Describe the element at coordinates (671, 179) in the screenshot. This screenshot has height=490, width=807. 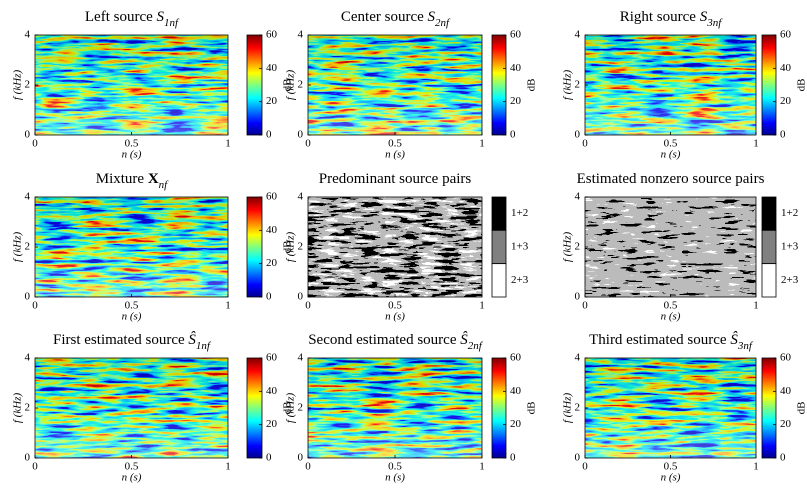
I see `title-text: Estimated nonzero source pairs` at that location.